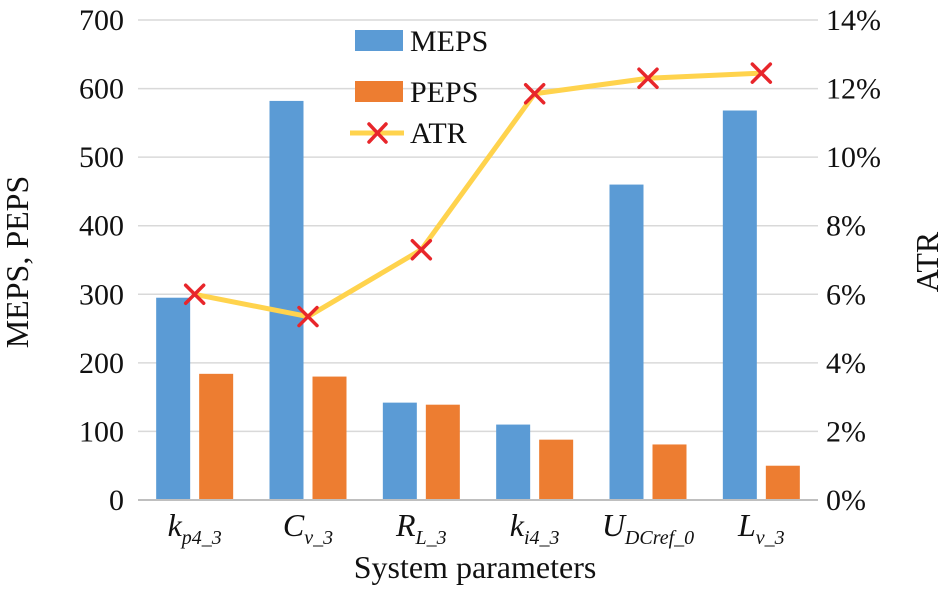 This screenshot has height=589, width=950. Describe the element at coordinates (853, 260) in the screenshot. I see `y2-tick-labels: 0% 2% 4% 6% 8% 10% 12% 14%` at that location.